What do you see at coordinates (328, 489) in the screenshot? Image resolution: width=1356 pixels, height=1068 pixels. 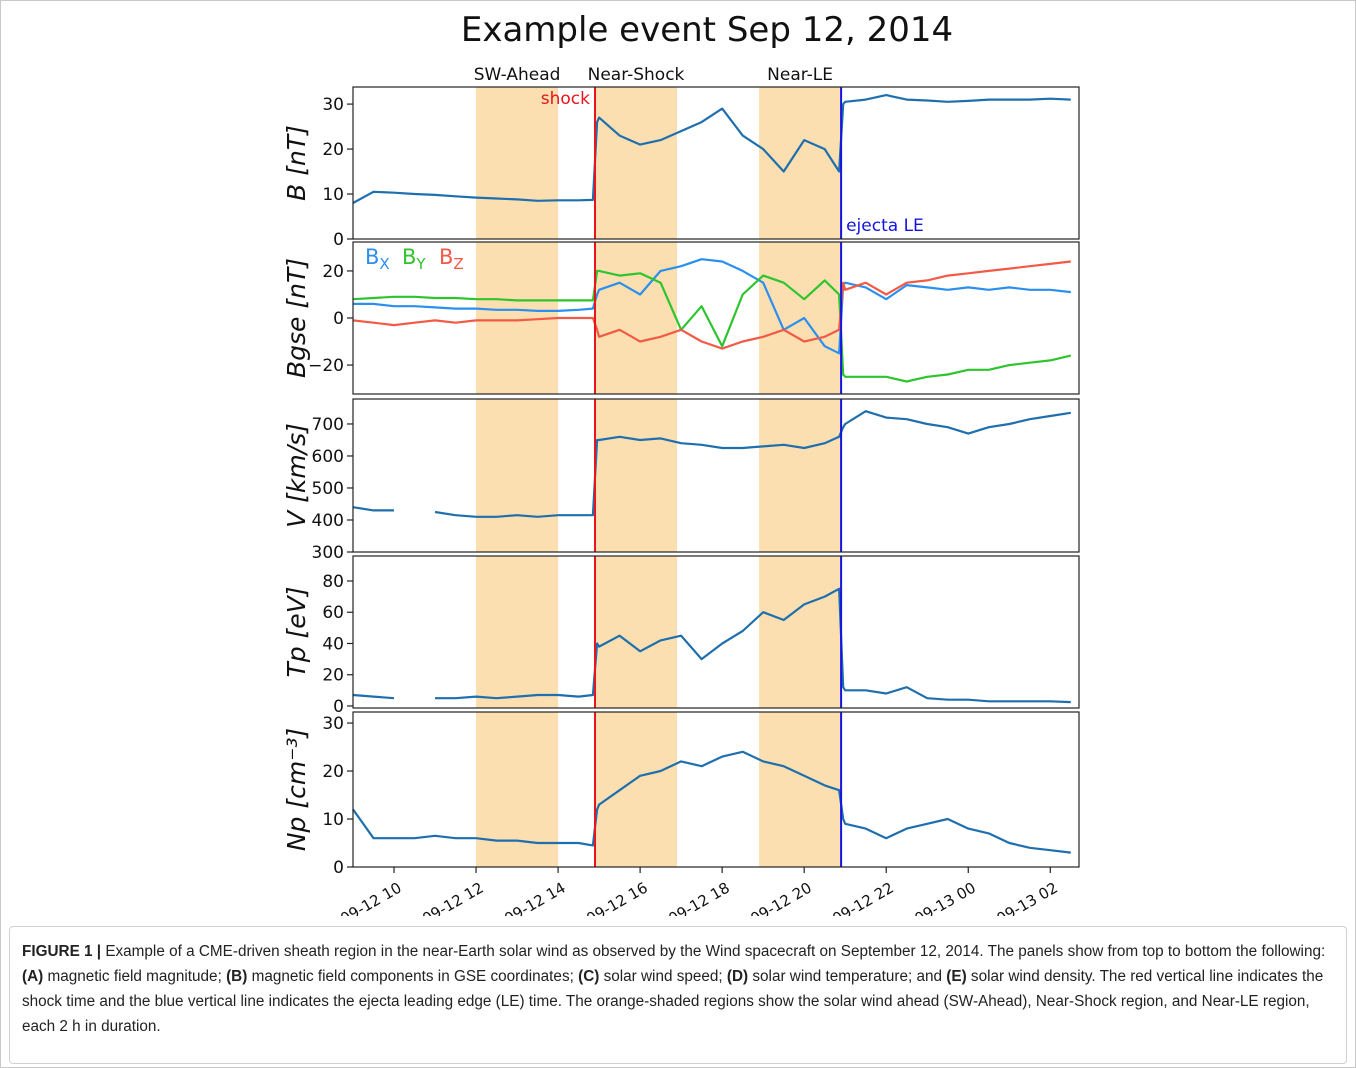 I see `y-tick-label: 500` at bounding box center [328, 489].